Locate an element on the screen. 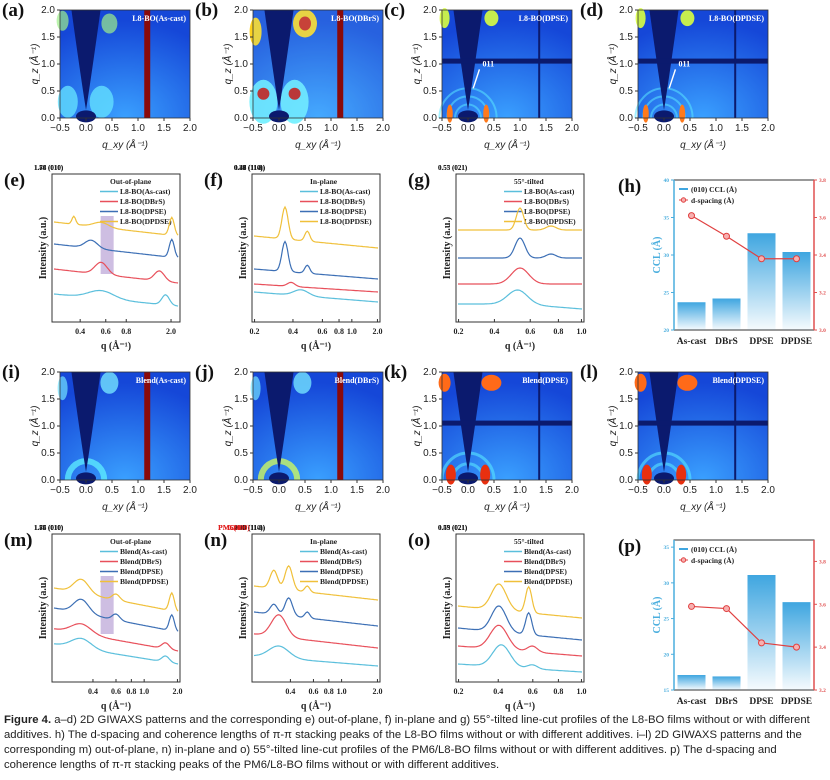  peak-annotation: 0.44 (11-1) is located at coordinates (250, 168).